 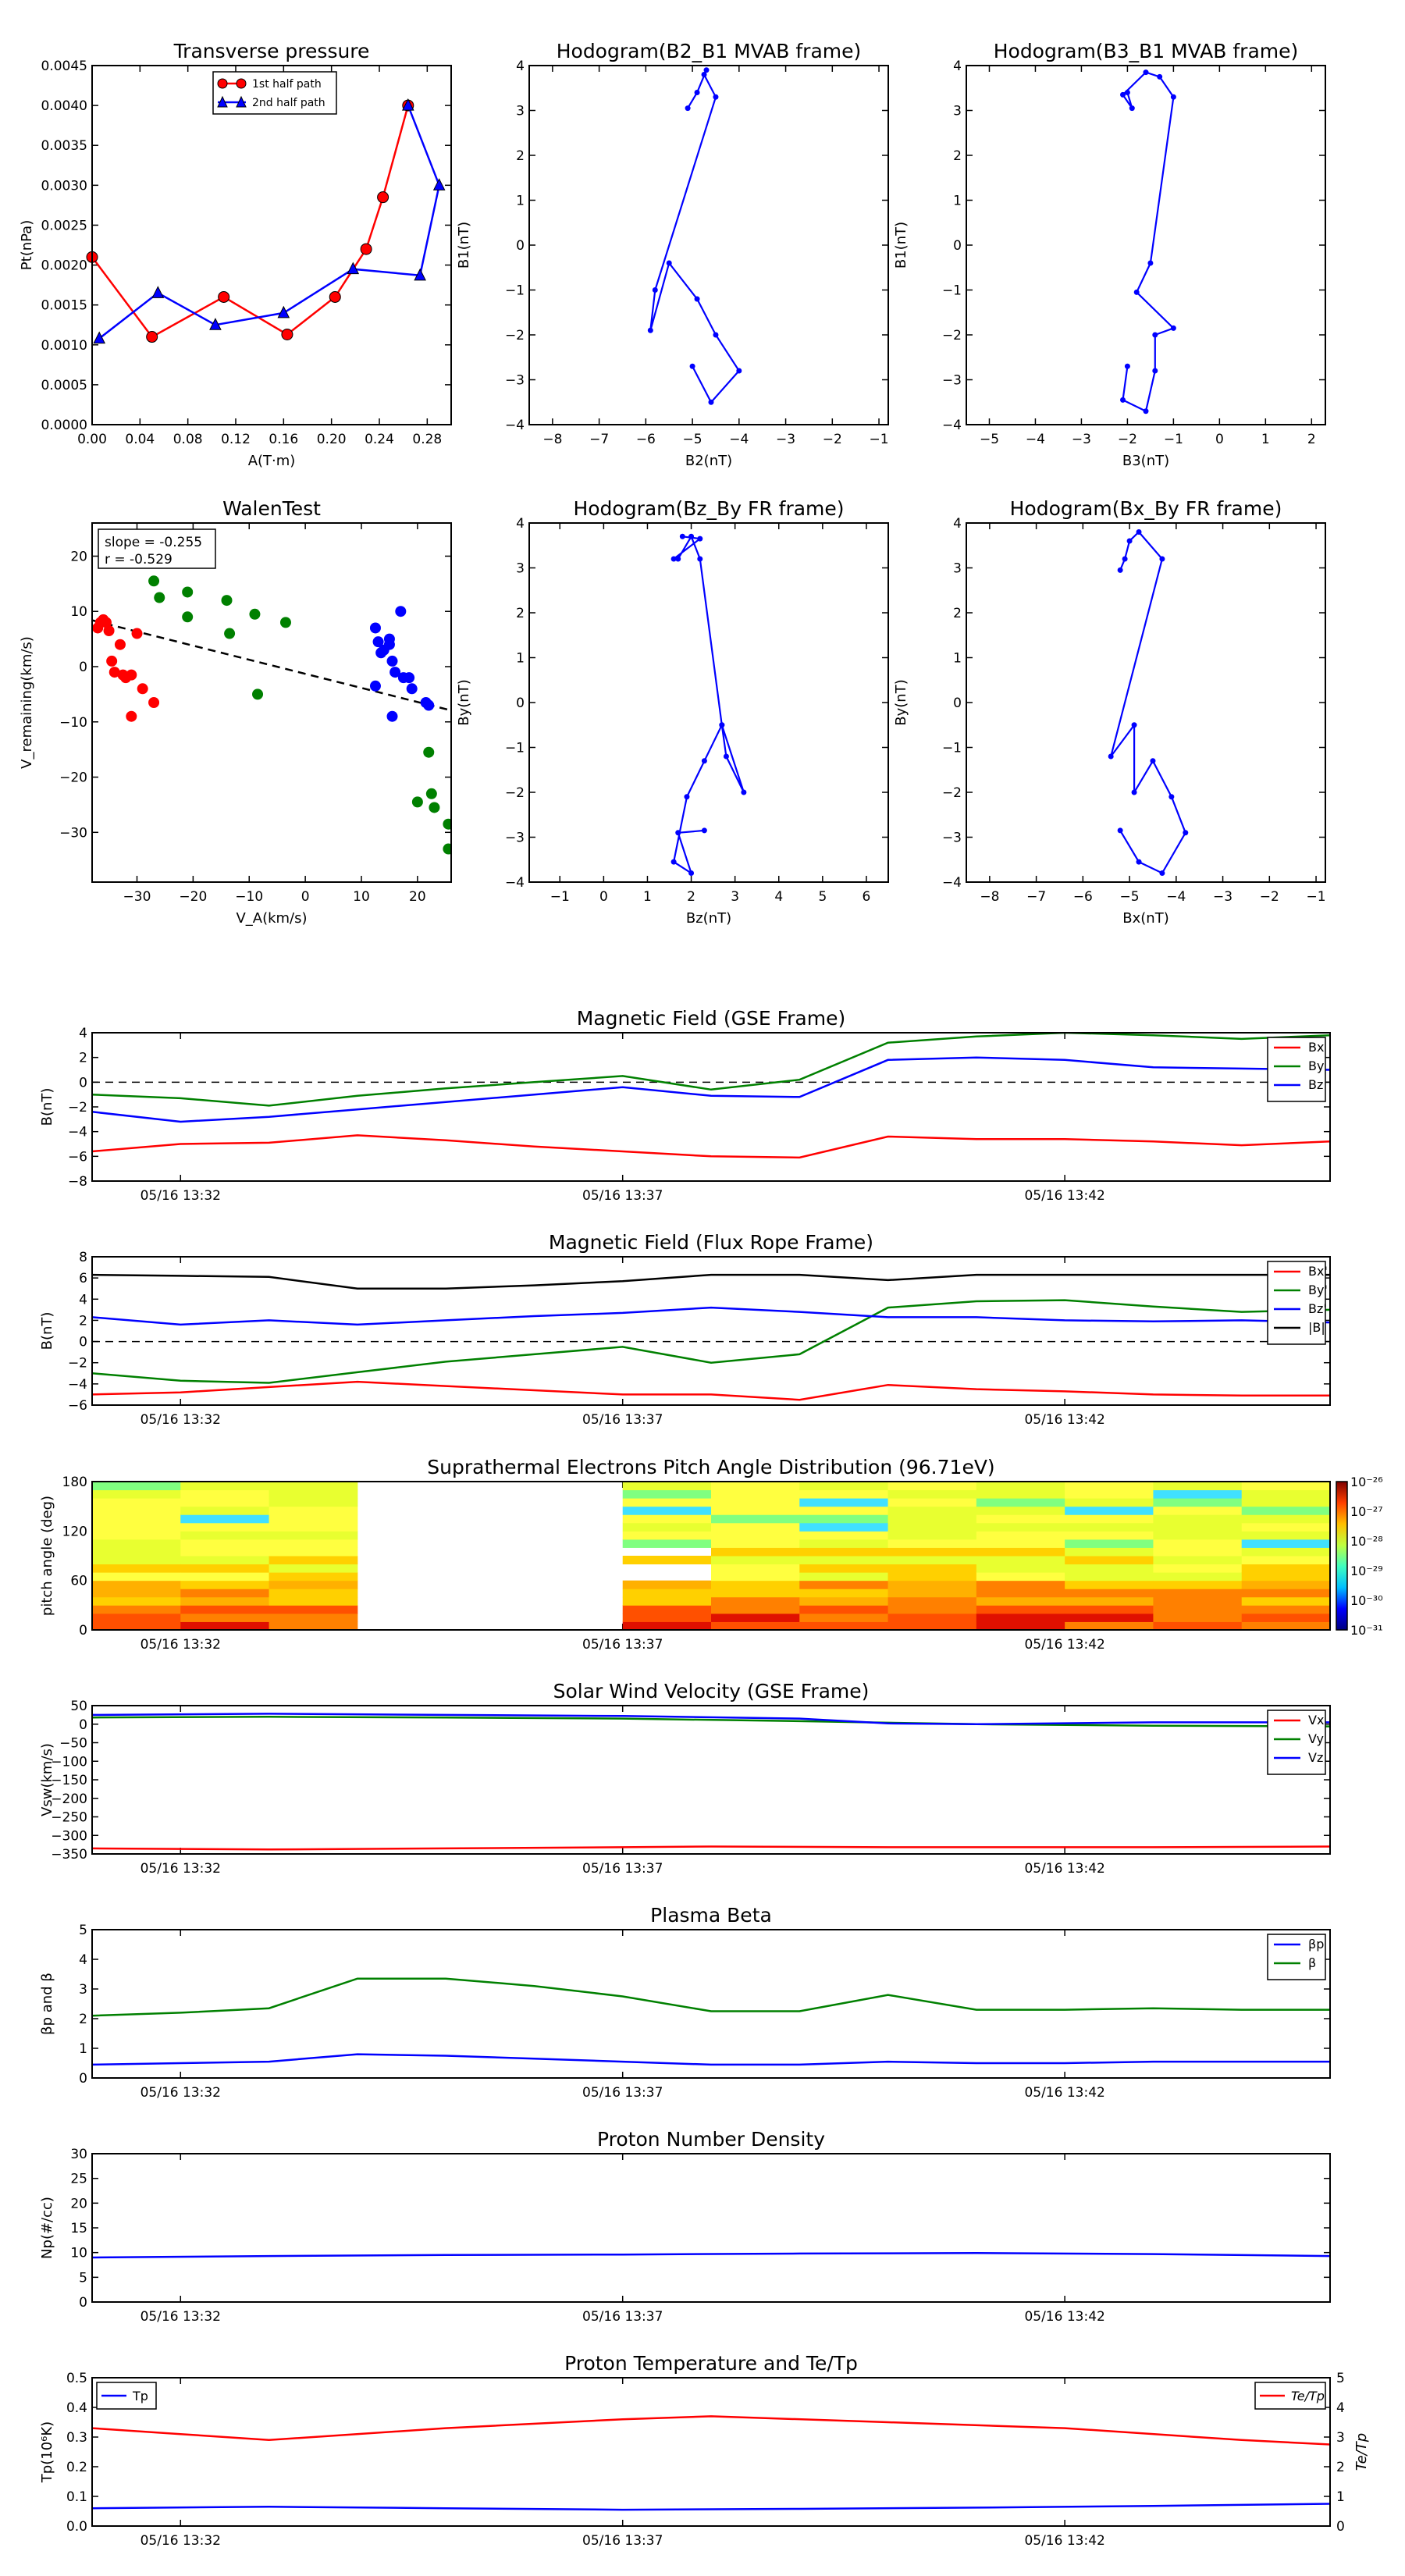 I want to click on chart-title: Plasma Beta, so click(x=711, y=1916).